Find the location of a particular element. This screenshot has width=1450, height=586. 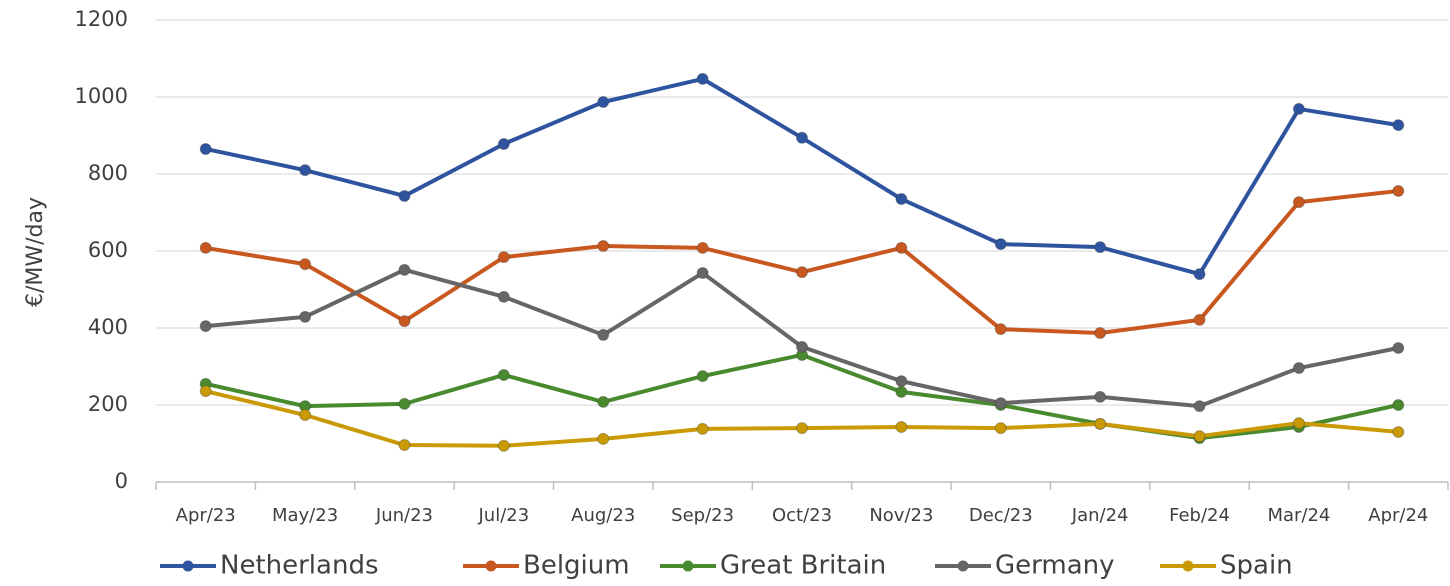

x-tick-label: Jun/23 is located at coordinates (404, 515).